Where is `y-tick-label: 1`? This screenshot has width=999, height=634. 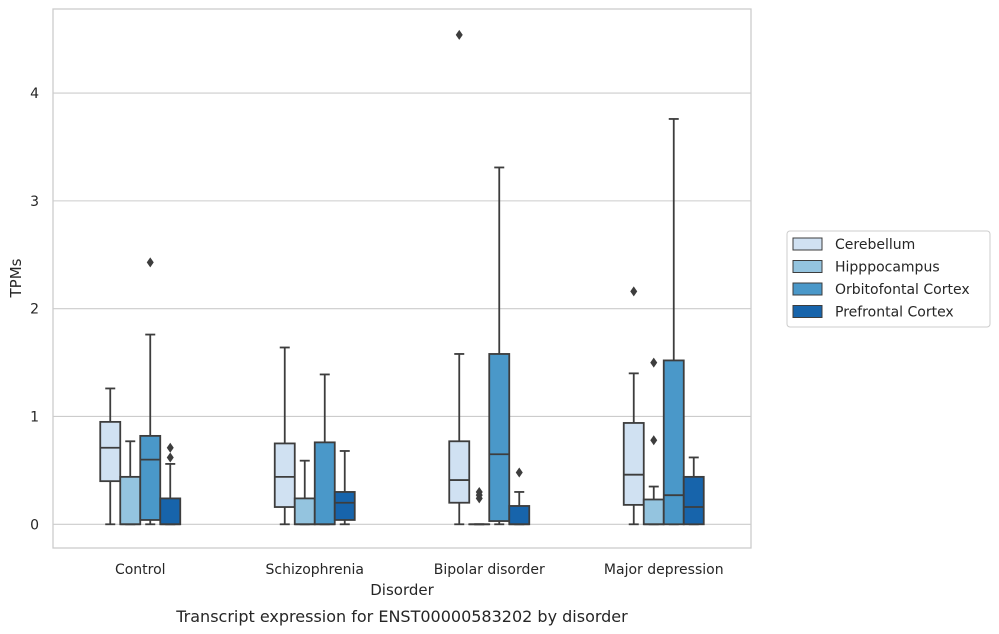
y-tick-label: 1 is located at coordinates (34, 417).